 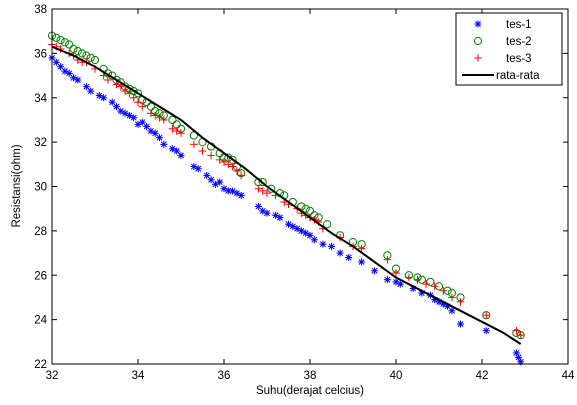 I want to click on legend-label: tes-1, so click(x=519, y=25).